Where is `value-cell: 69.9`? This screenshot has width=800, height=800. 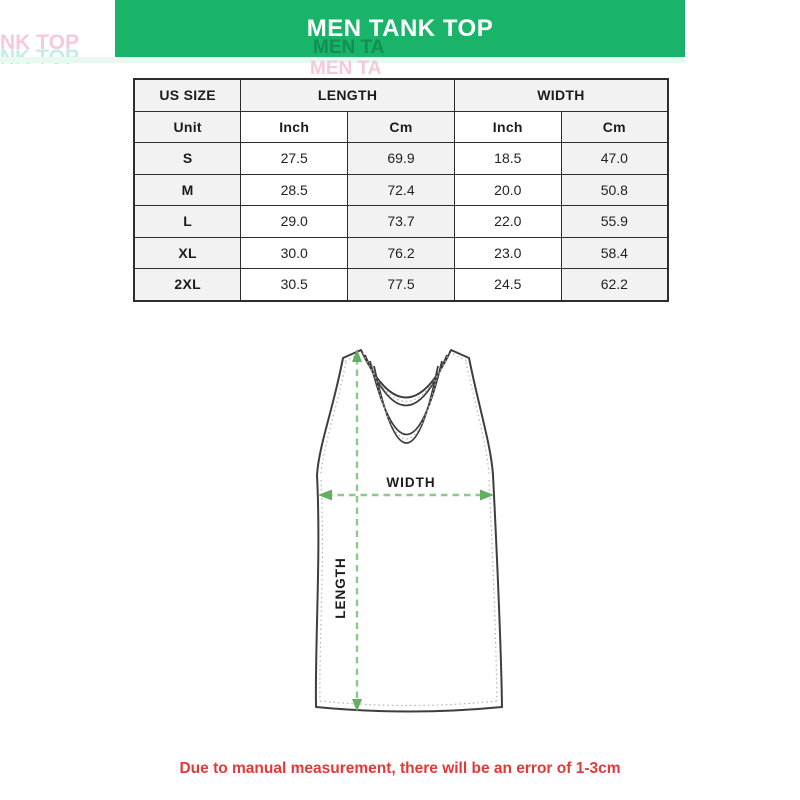 value-cell: 69.9 is located at coordinates (401, 158).